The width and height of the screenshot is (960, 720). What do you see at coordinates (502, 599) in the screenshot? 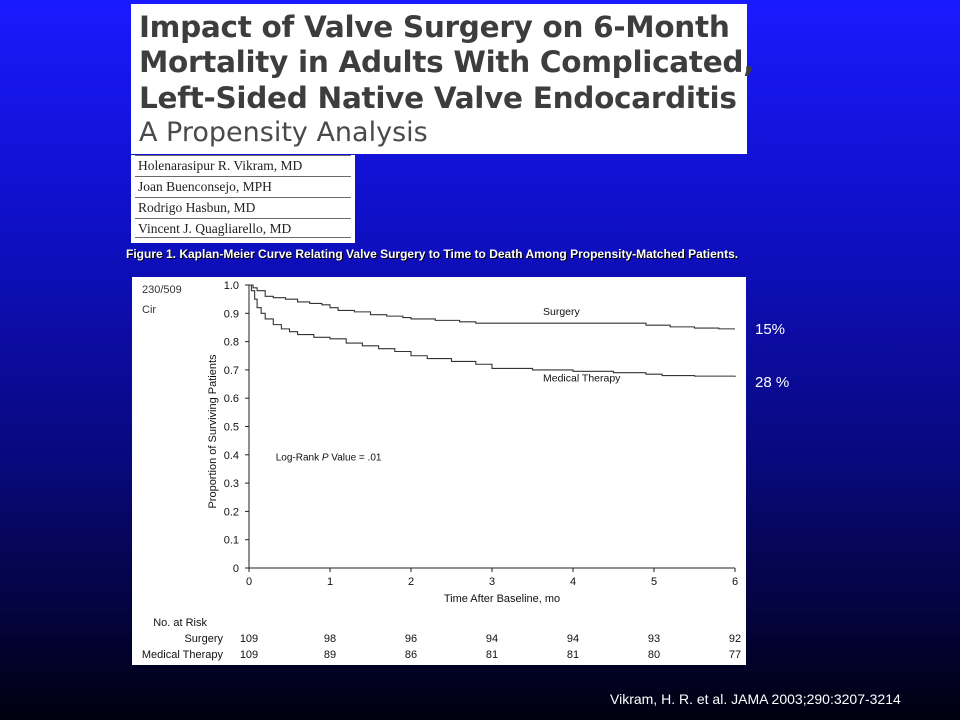
I see `x-axis-label: Time After Baseline, mo` at bounding box center [502, 599].